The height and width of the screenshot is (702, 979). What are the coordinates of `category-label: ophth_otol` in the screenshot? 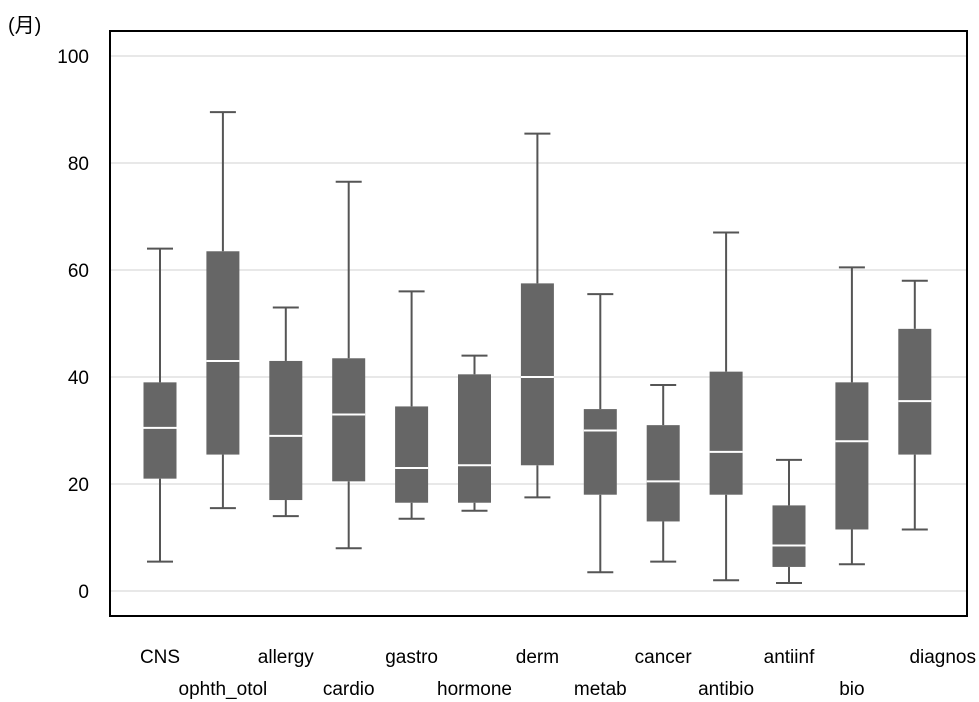 It's located at (223, 689).